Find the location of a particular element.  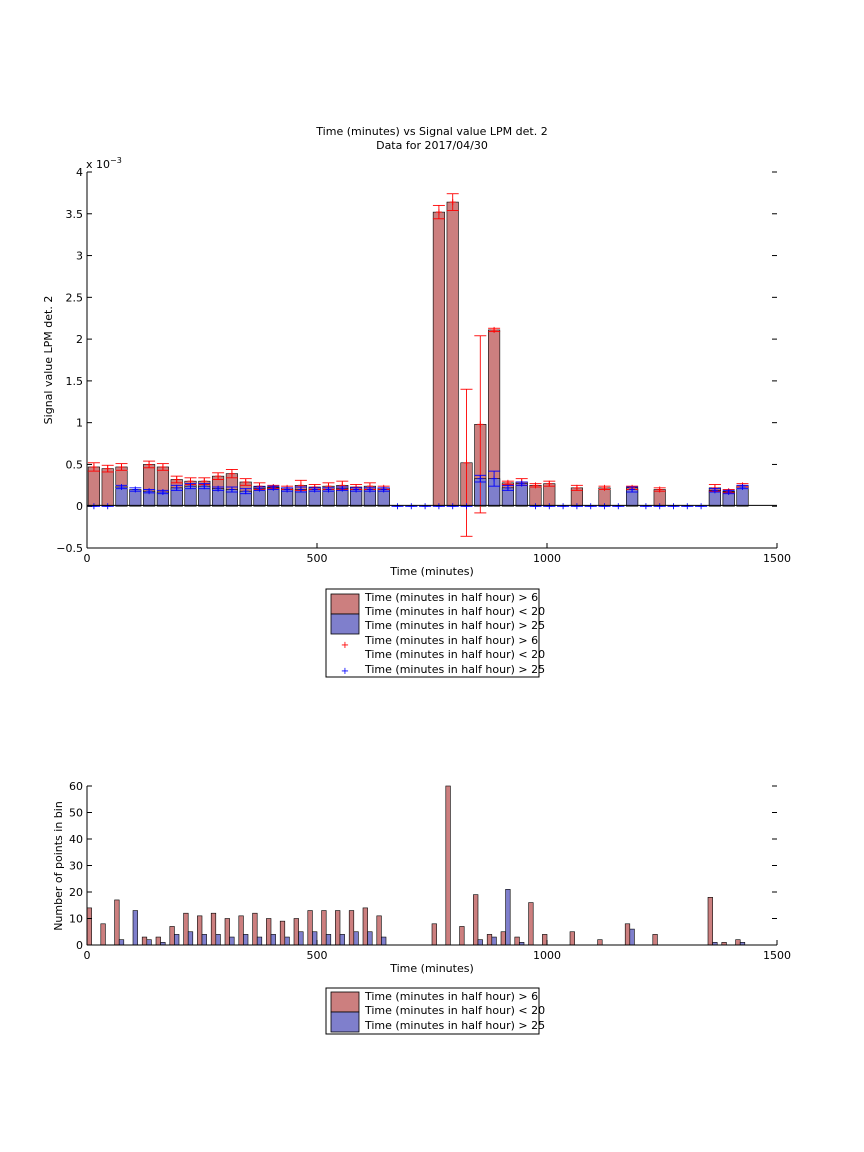

top-y-tick-label: −0.5 is located at coordinates (69, 548).